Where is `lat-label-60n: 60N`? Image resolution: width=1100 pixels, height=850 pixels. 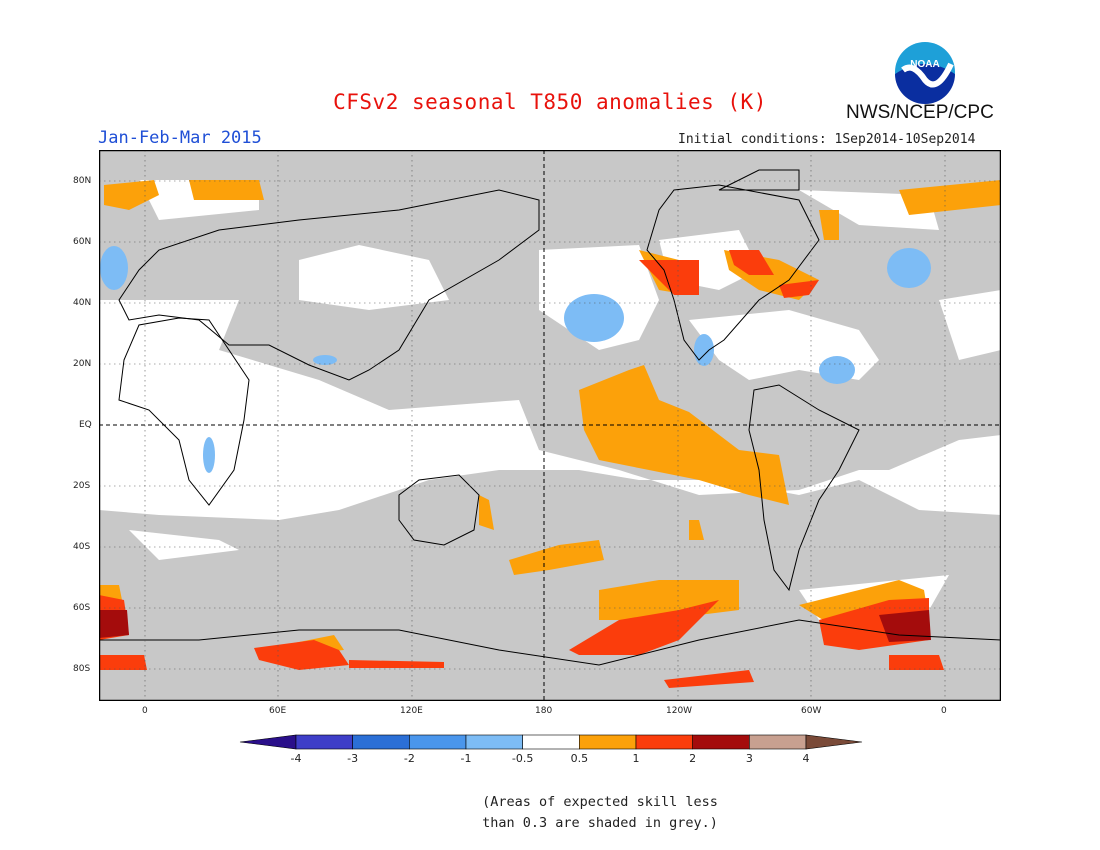 lat-label-60n: 60N is located at coordinates (82, 242).